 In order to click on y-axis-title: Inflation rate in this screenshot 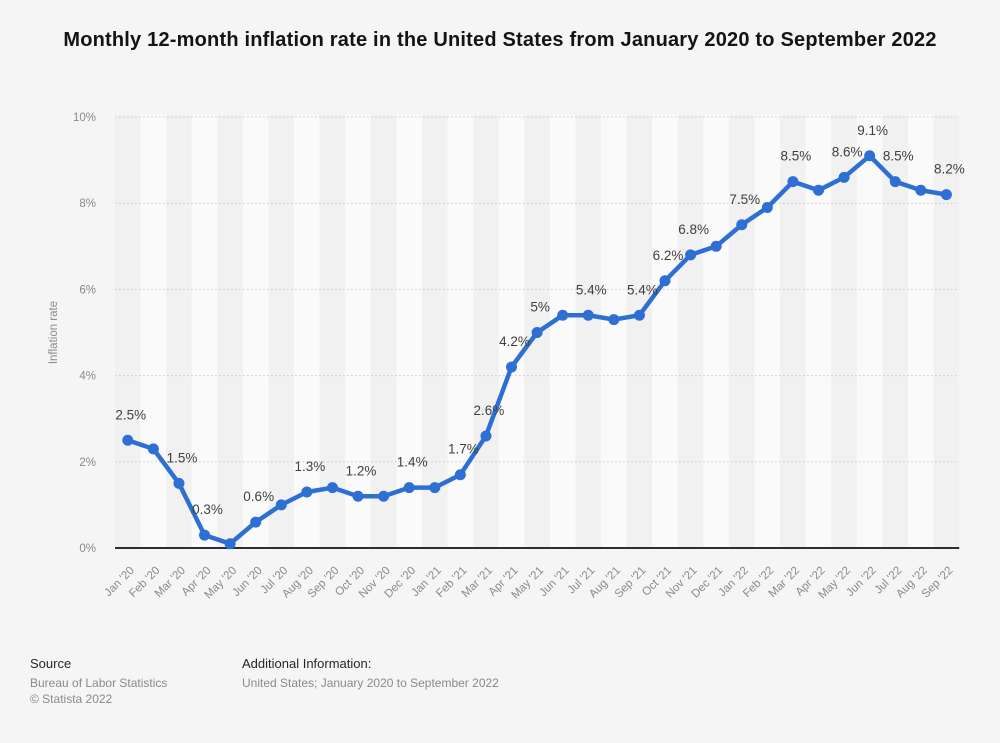, I will do `click(54, 332)`.